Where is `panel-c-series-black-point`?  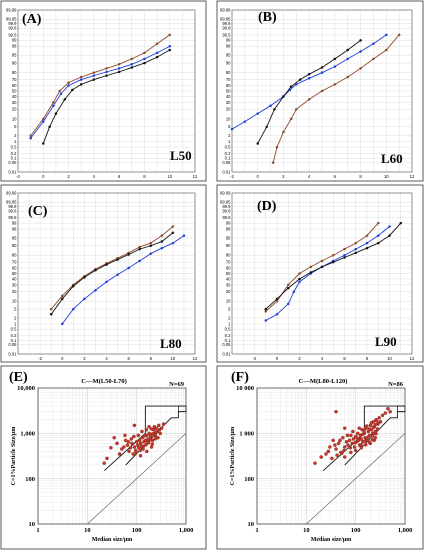
panel-c-series-black-point is located at coordinates (106, 264).